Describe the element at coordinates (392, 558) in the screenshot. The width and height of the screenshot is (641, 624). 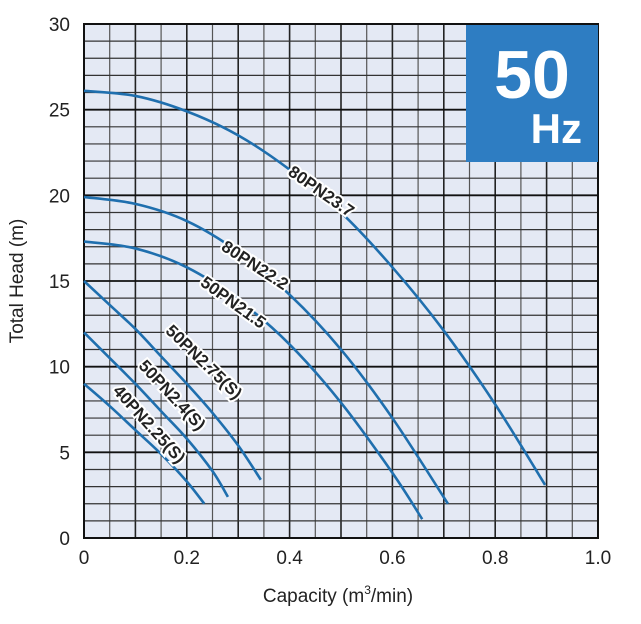
I see `x-tick-label: 0.6` at that location.